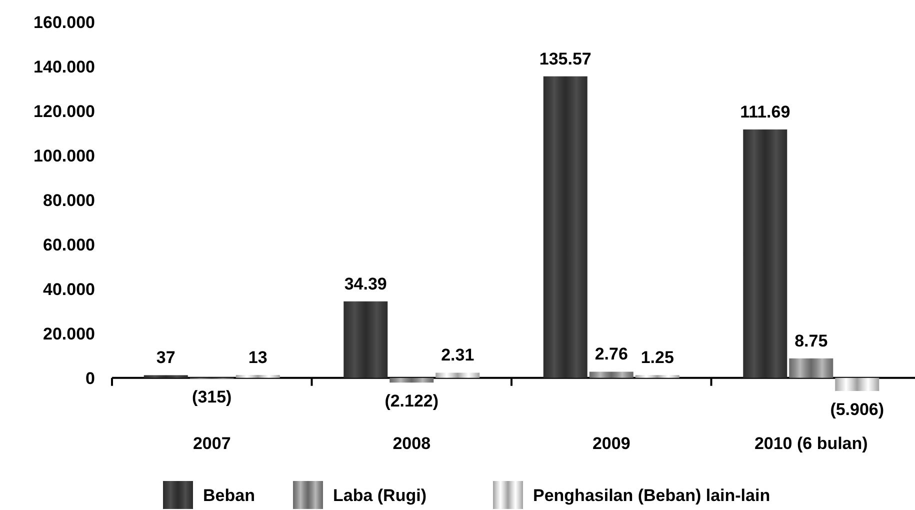 This screenshot has width=915, height=510. I want to click on annotation: 13, so click(258, 357).